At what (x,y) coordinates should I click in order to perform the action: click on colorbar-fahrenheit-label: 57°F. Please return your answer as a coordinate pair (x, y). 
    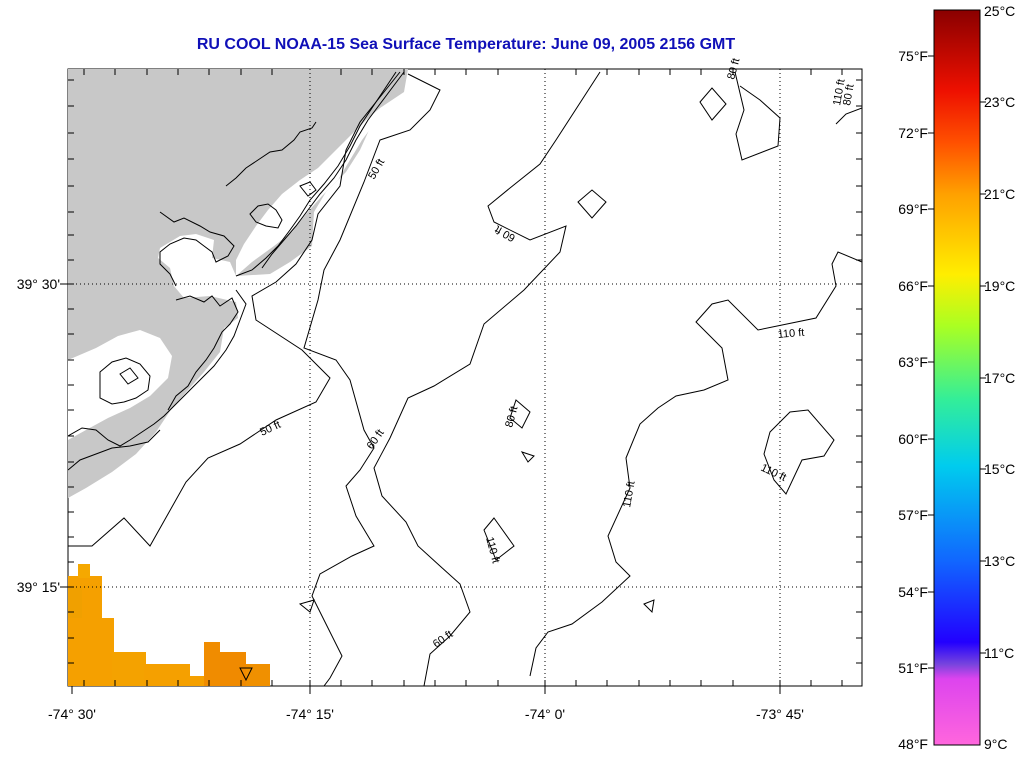
    Looking at the image, I should click on (913, 515).